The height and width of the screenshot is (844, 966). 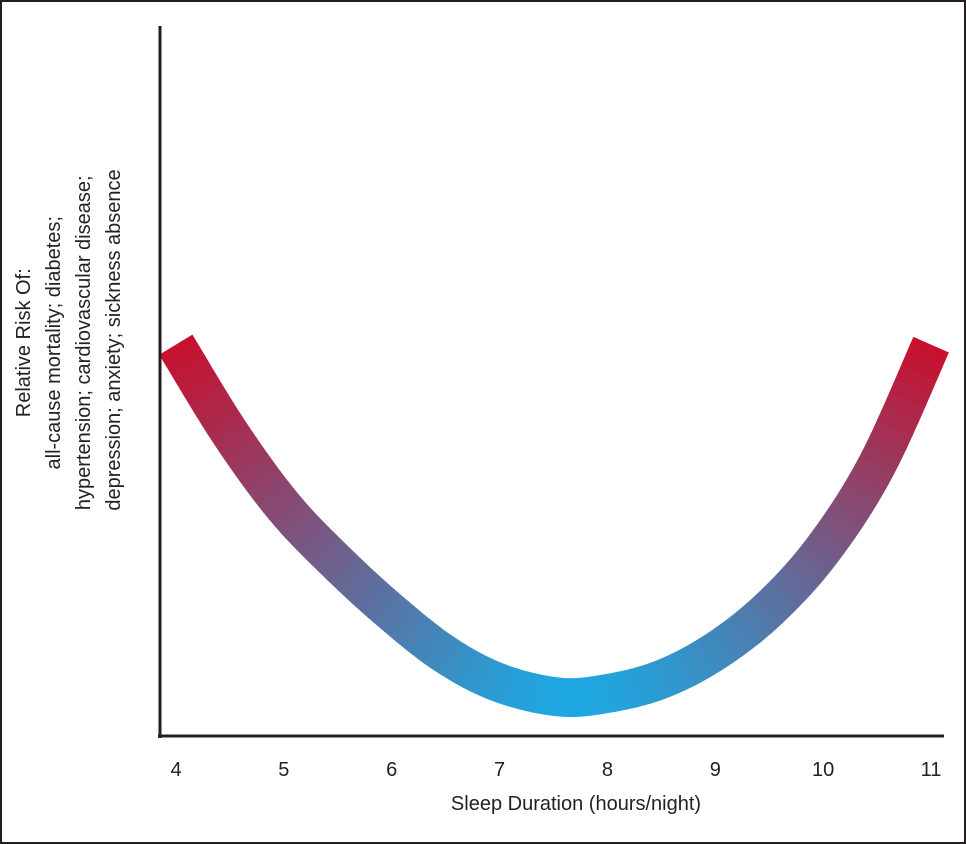 I want to click on x-tick-label: 9, so click(x=715, y=770).